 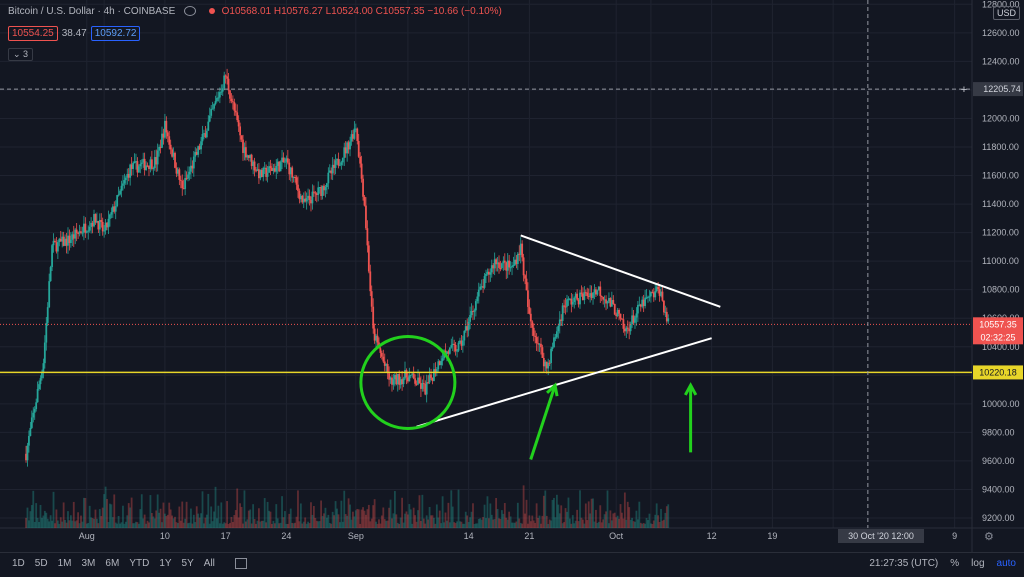 What do you see at coordinates (41, 563) in the screenshot?
I see `timeframe-5d: 5D` at bounding box center [41, 563].